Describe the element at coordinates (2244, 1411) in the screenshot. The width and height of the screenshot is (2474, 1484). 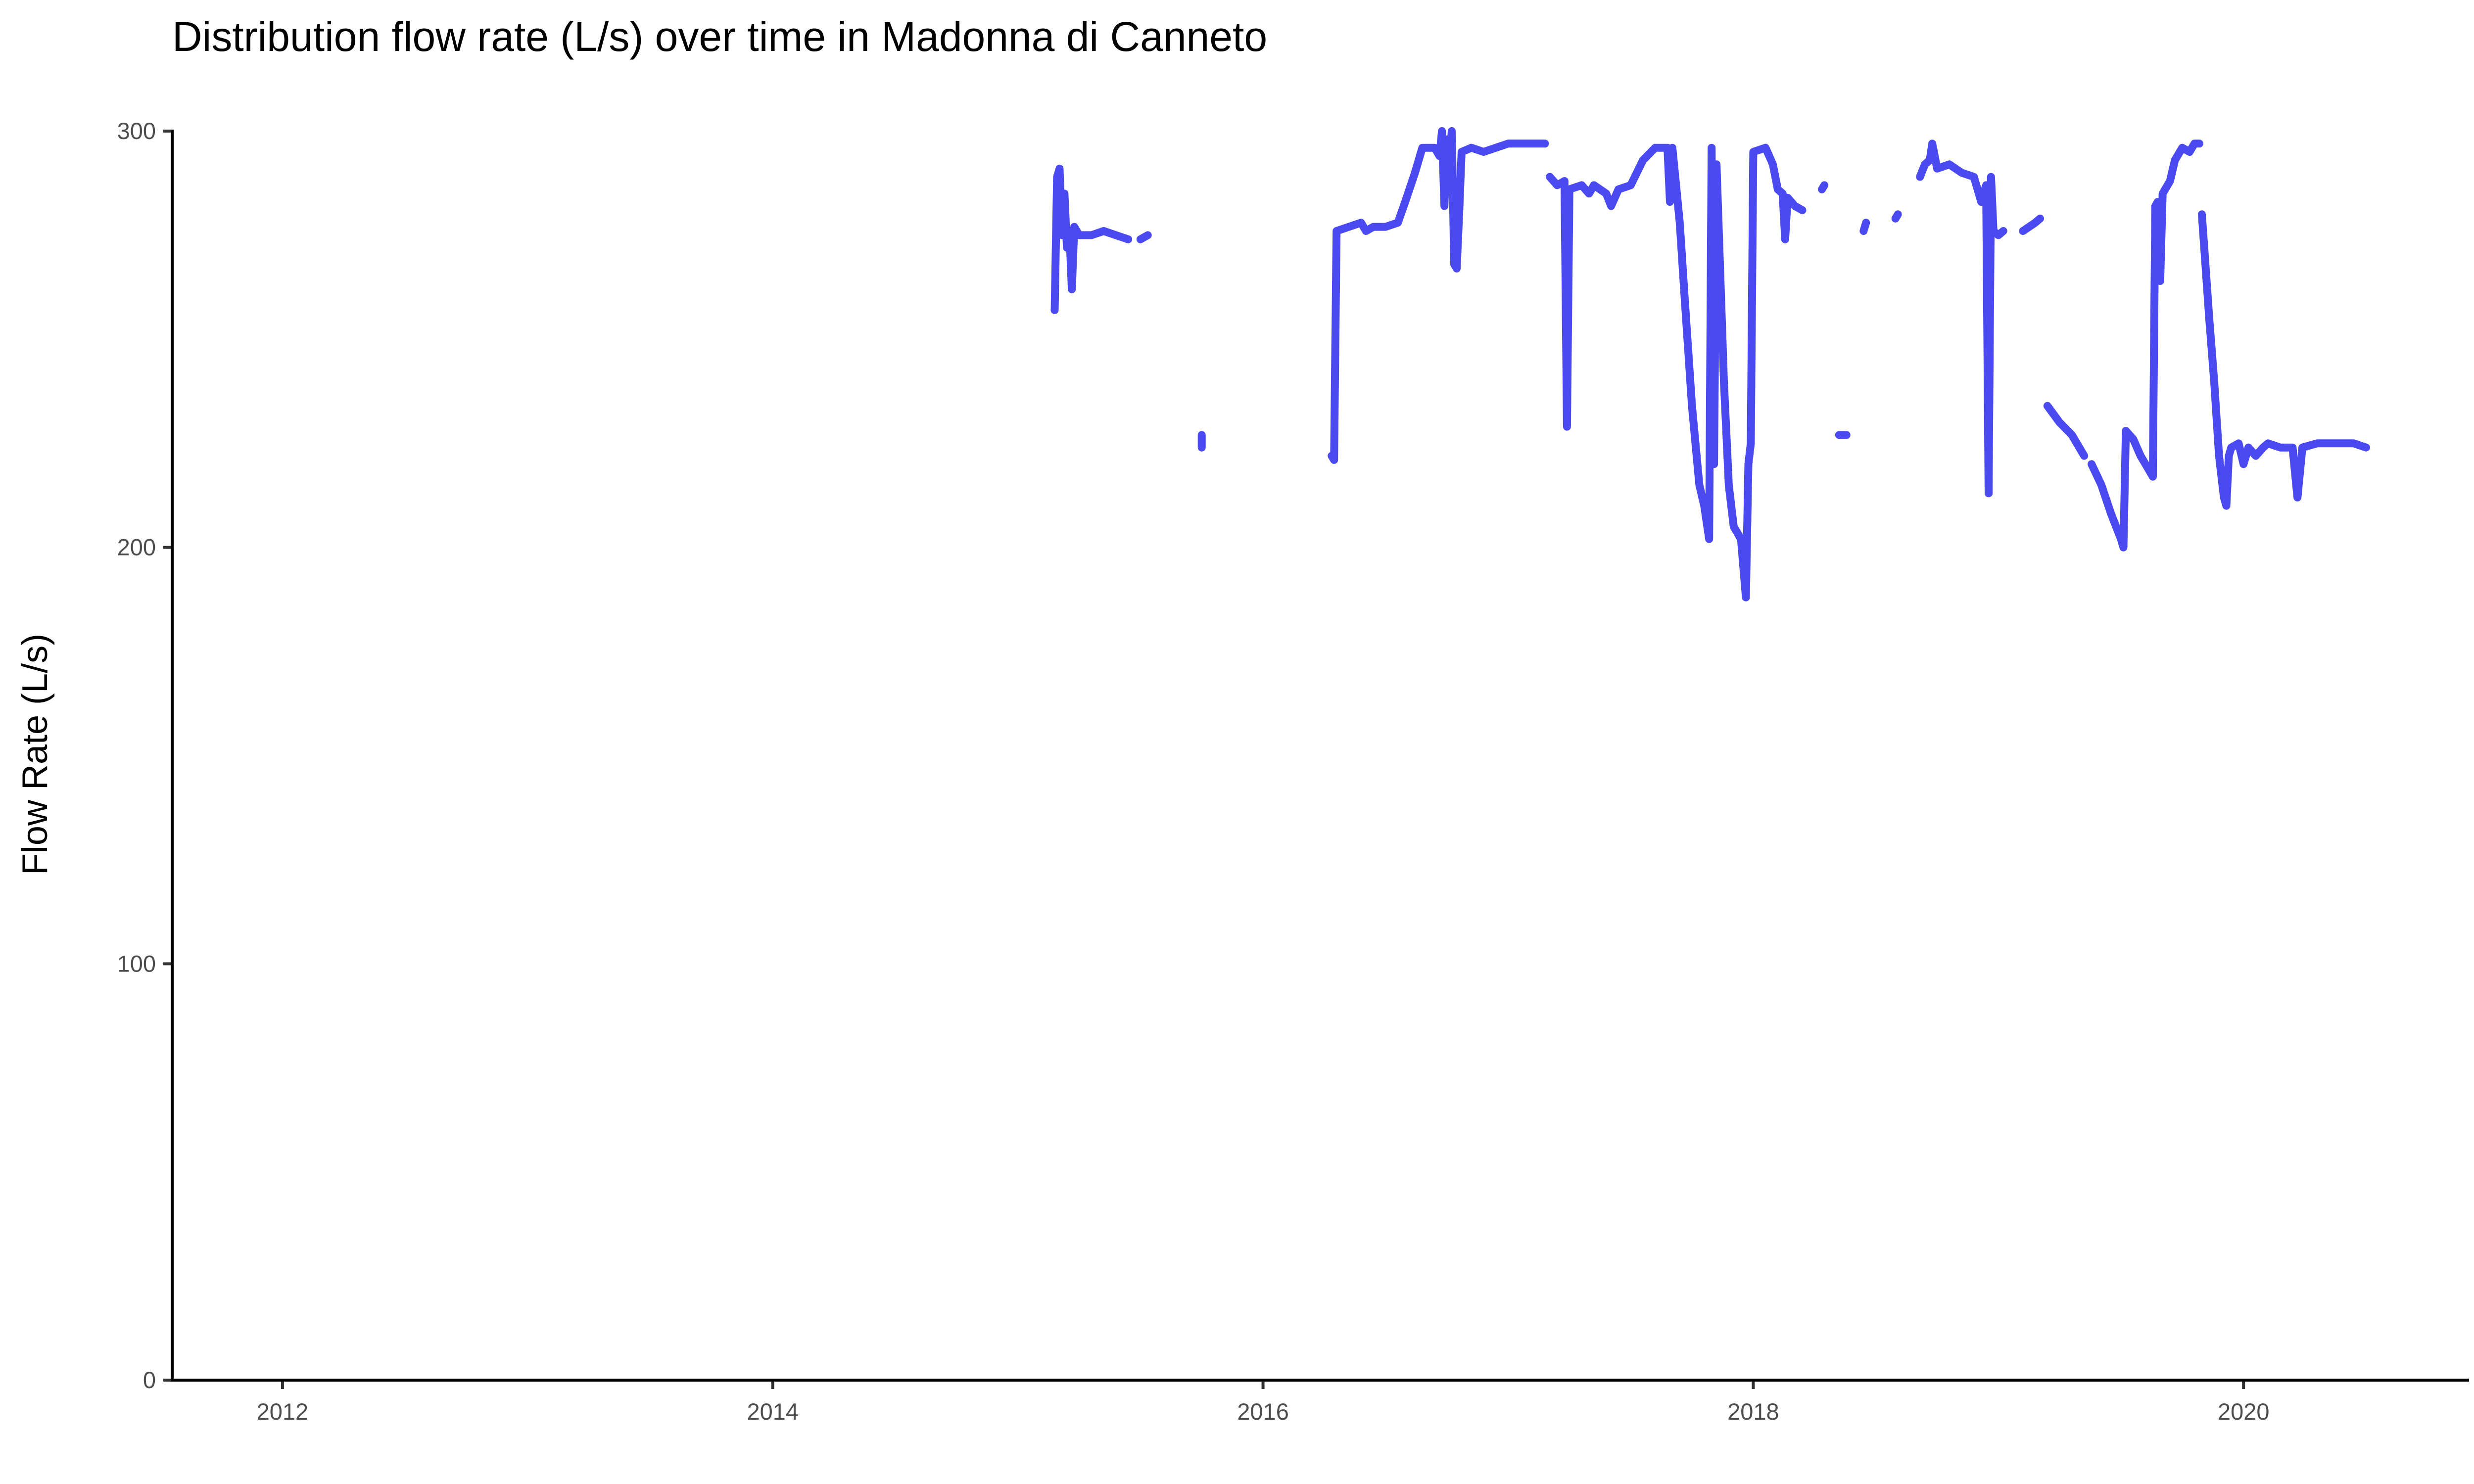
I see `x-tick-label: 2020` at that location.